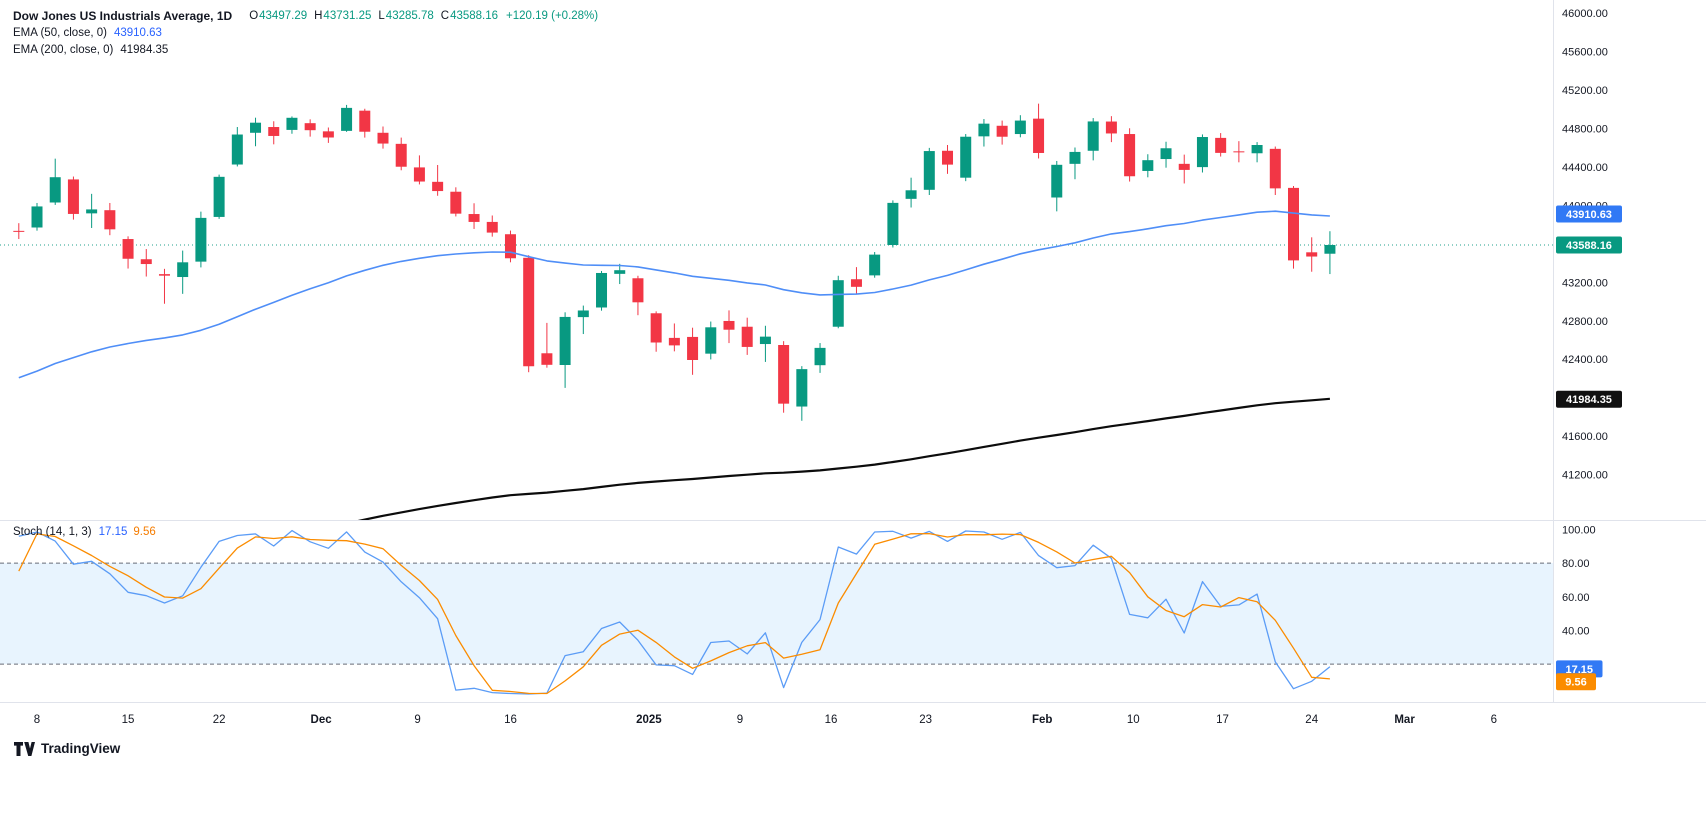 The height and width of the screenshot is (835, 1706). I want to click on svg-text: 41200.00, so click(1585, 476).